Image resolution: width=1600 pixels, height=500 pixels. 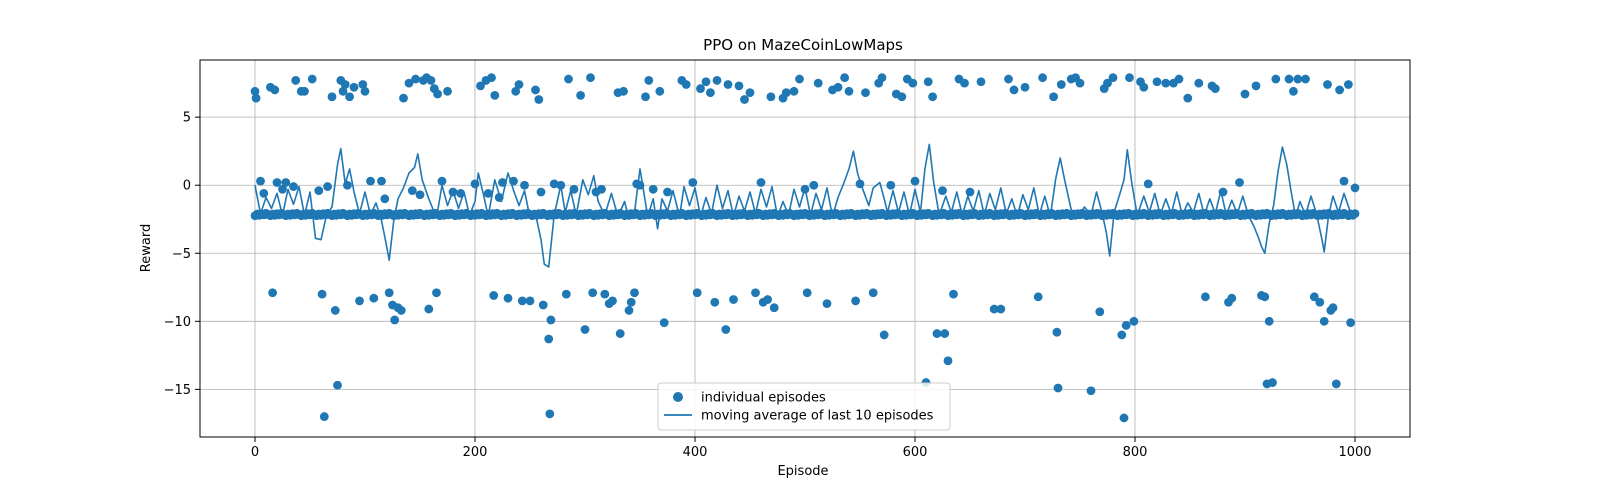 I want to click on y-axis-label: Reward, so click(x=146, y=248).